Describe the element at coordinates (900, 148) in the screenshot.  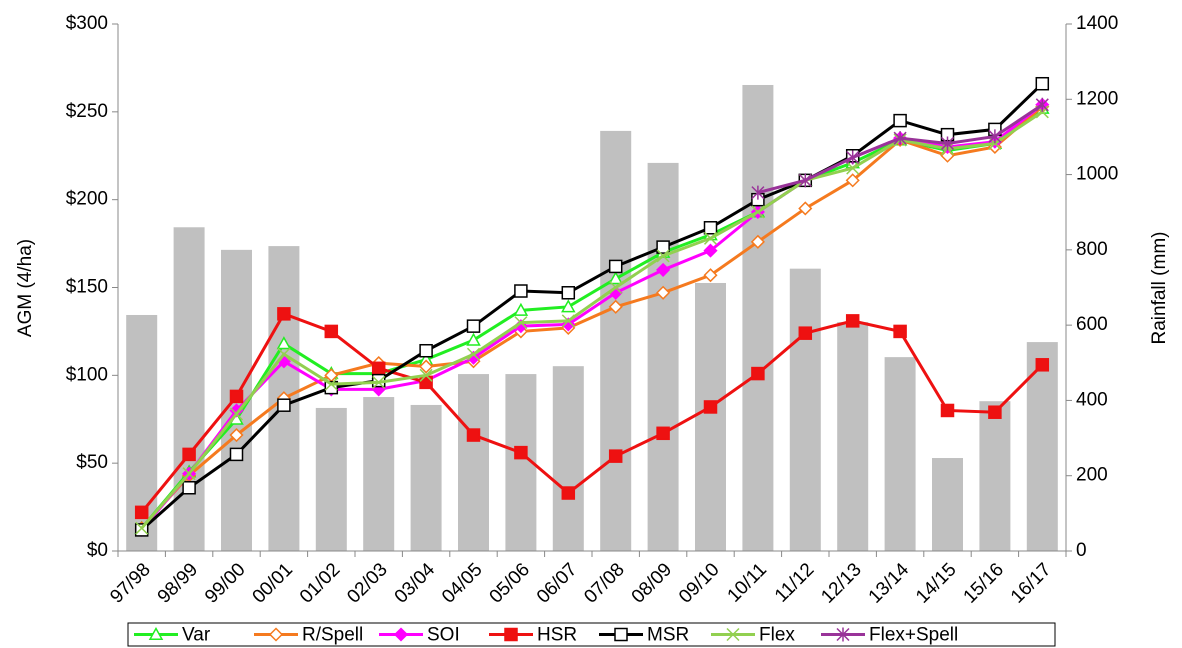
I see `series` at that location.